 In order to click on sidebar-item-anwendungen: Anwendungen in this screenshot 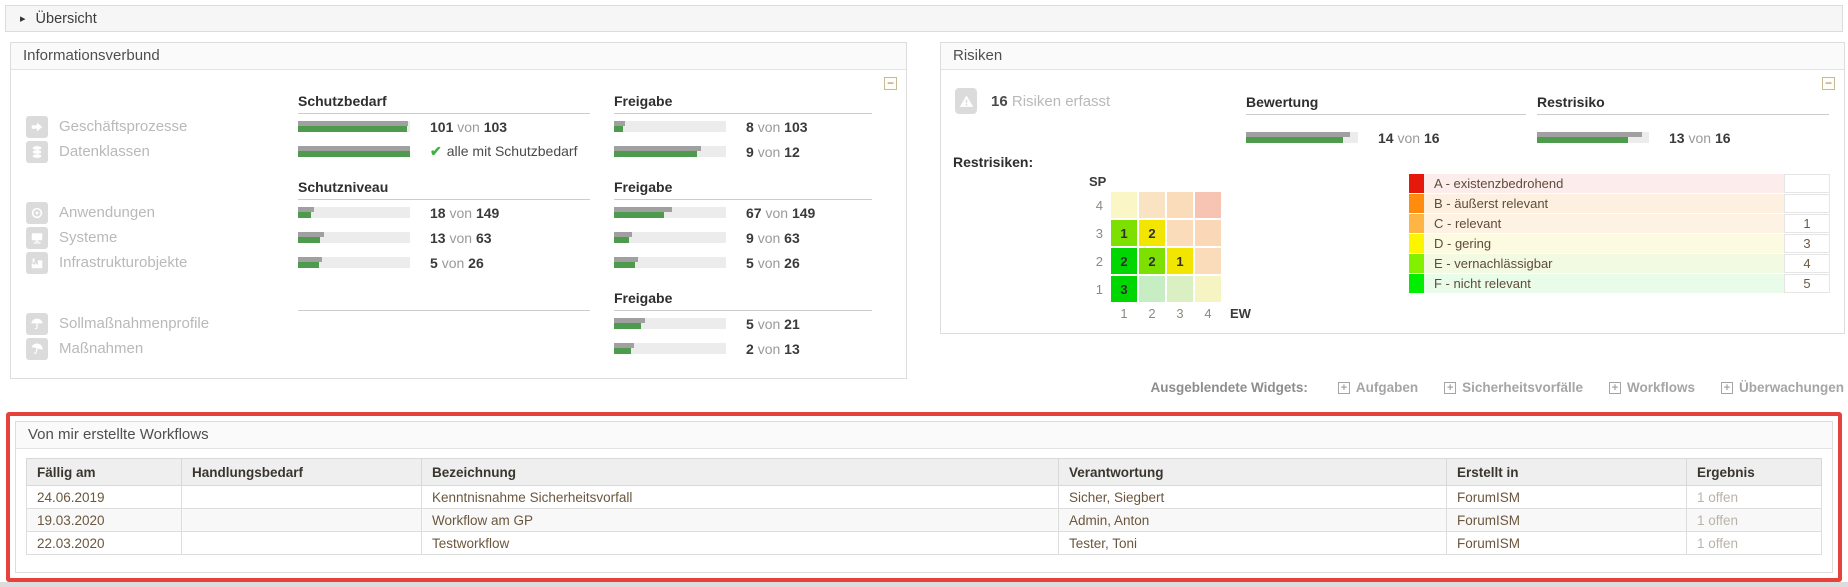, I will do `click(162, 212)`.